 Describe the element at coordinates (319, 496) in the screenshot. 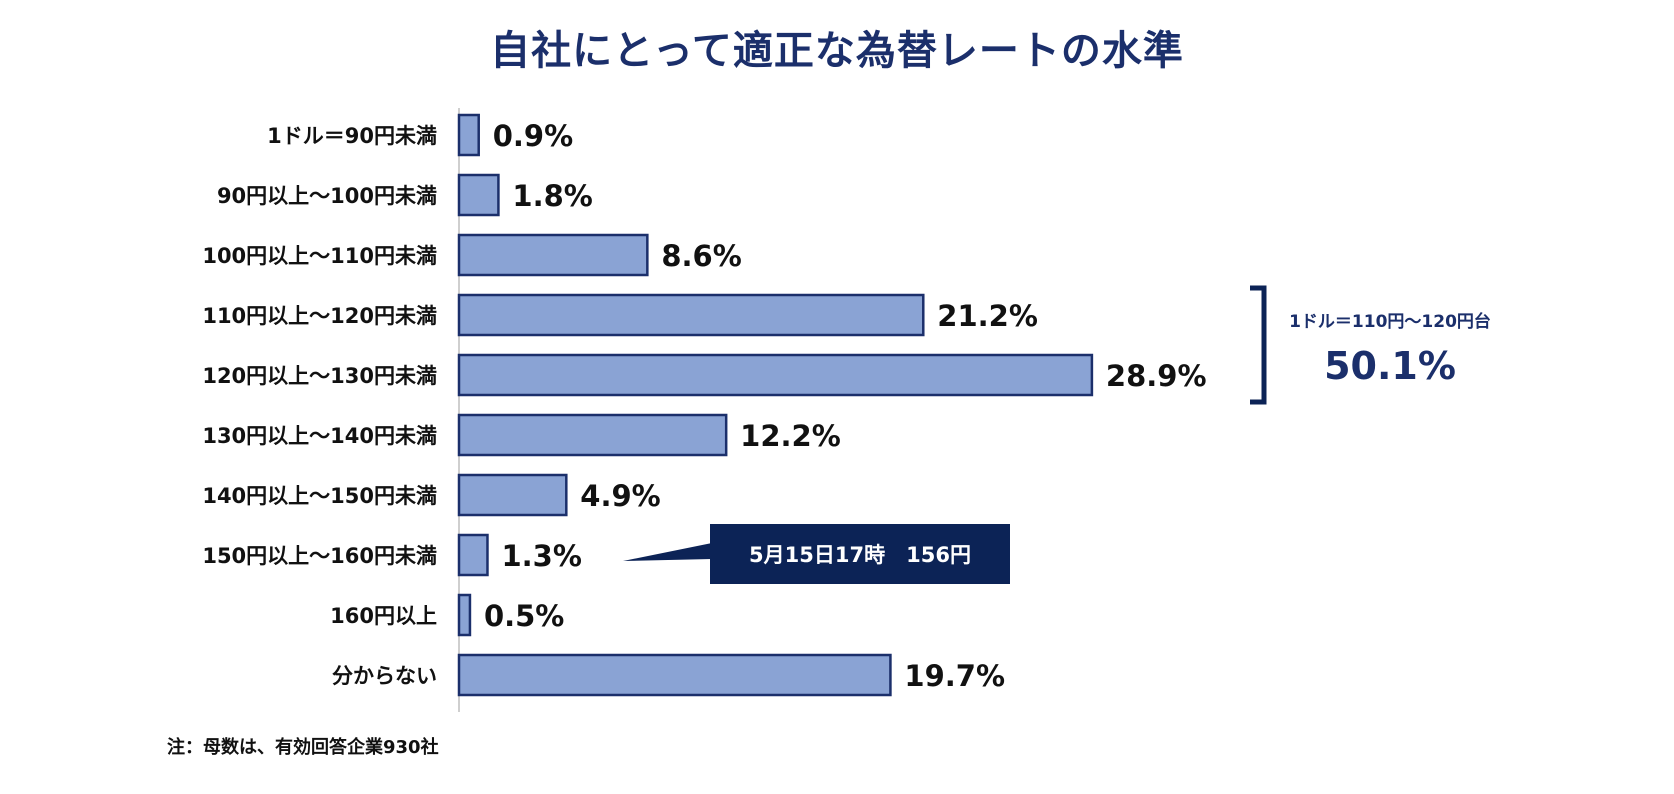

I see `category-label: 140円以上～150円未満` at that location.